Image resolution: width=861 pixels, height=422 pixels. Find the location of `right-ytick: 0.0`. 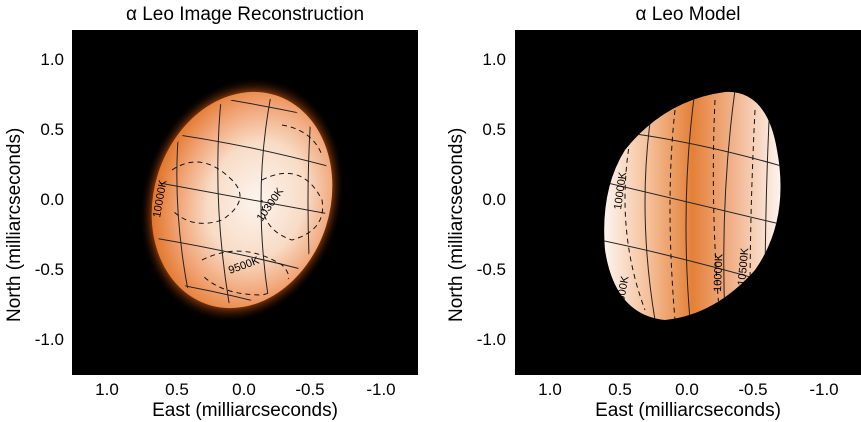

right-ytick: 0.0 is located at coordinates (494, 199).